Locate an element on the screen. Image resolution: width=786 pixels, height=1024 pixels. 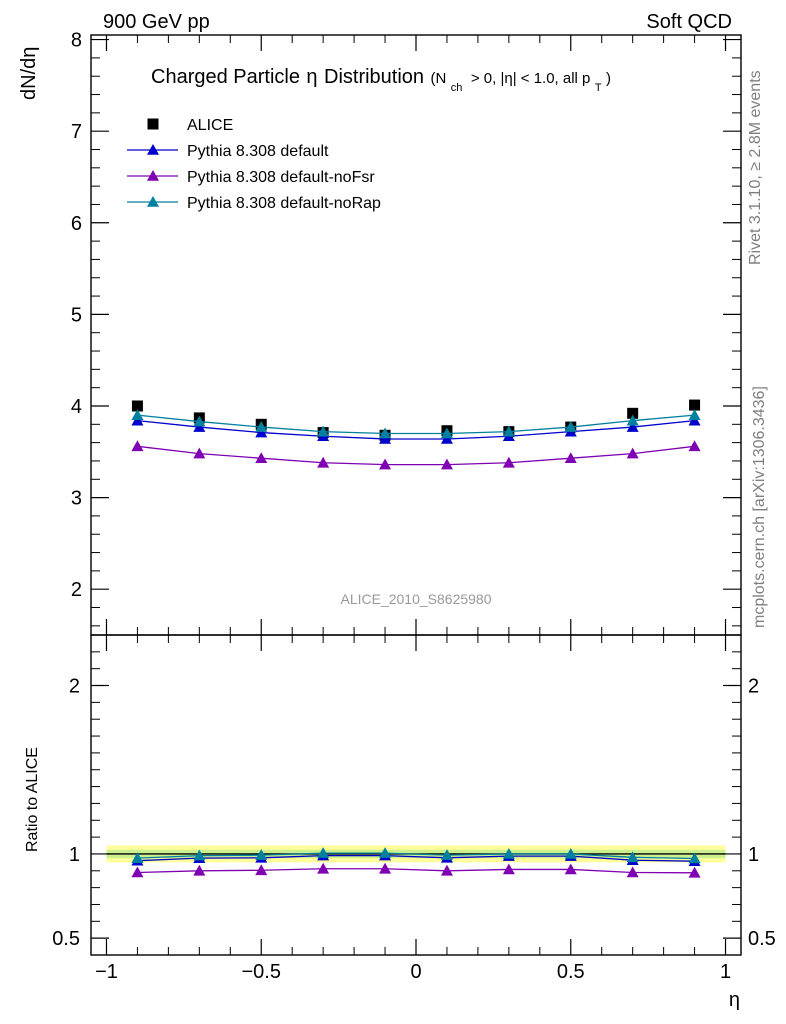
title-part-main2: Distribution is located at coordinates (374, 77).